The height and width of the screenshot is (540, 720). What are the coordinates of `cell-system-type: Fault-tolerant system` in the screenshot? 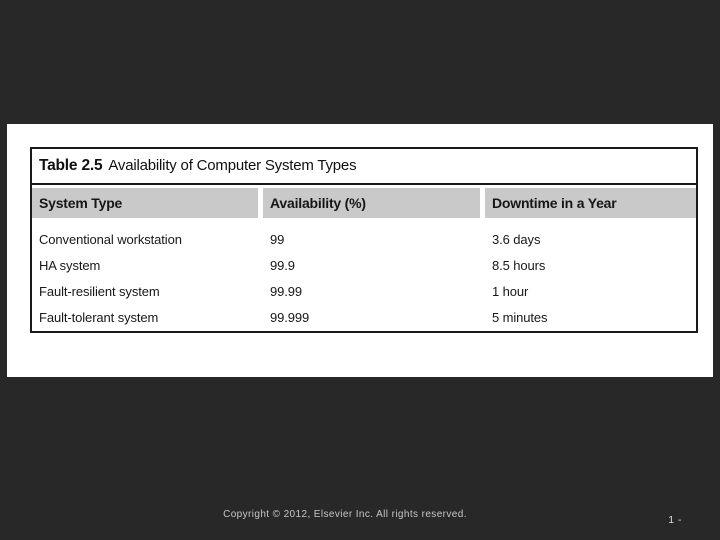 It's located at (99, 317).